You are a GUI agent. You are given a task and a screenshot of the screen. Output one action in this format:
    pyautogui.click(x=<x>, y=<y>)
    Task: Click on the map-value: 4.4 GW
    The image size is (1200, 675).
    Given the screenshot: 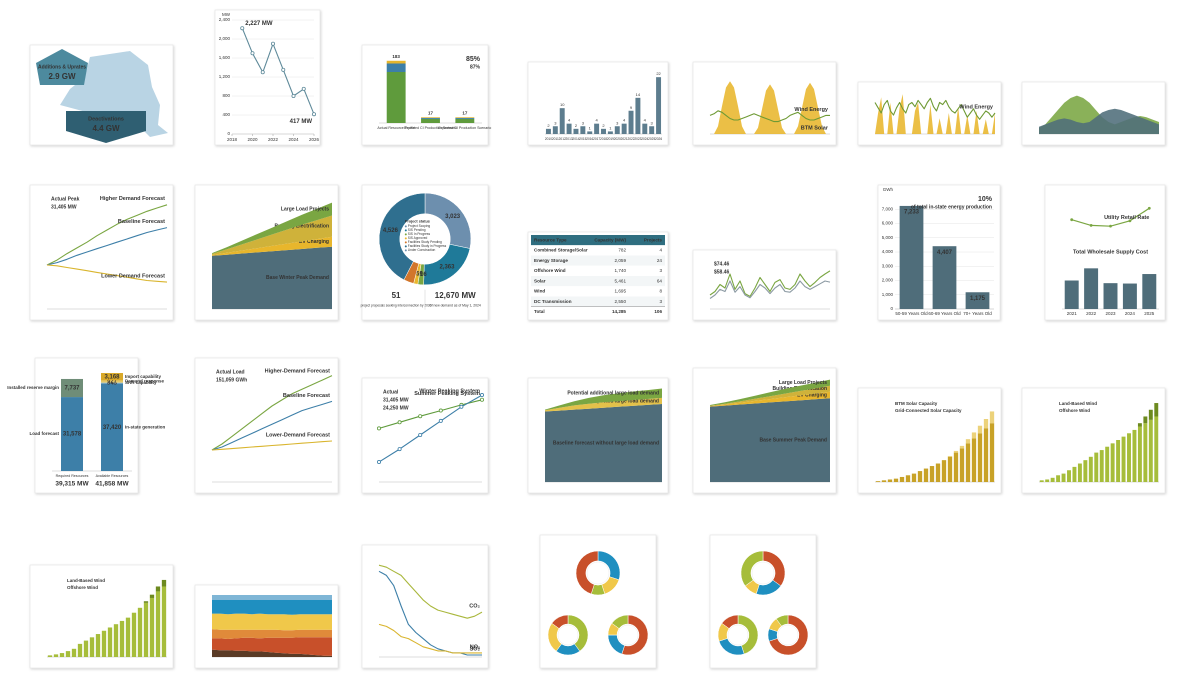 What is the action you would take?
    pyautogui.click(x=106, y=128)
    